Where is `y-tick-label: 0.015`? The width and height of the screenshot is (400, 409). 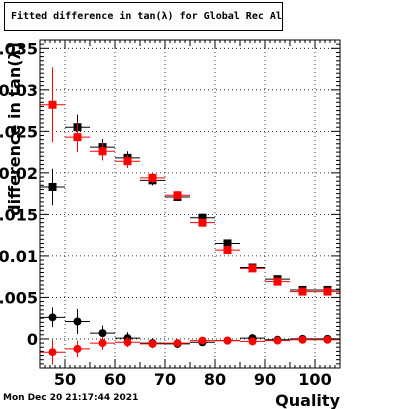 y-tick-label: 0.015 is located at coordinates (19, 214).